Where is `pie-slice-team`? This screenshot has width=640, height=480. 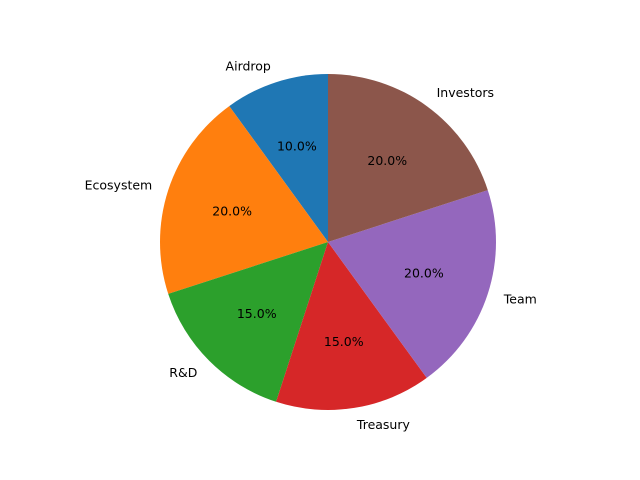 pie-slice-team is located at coordinates (412, 284).